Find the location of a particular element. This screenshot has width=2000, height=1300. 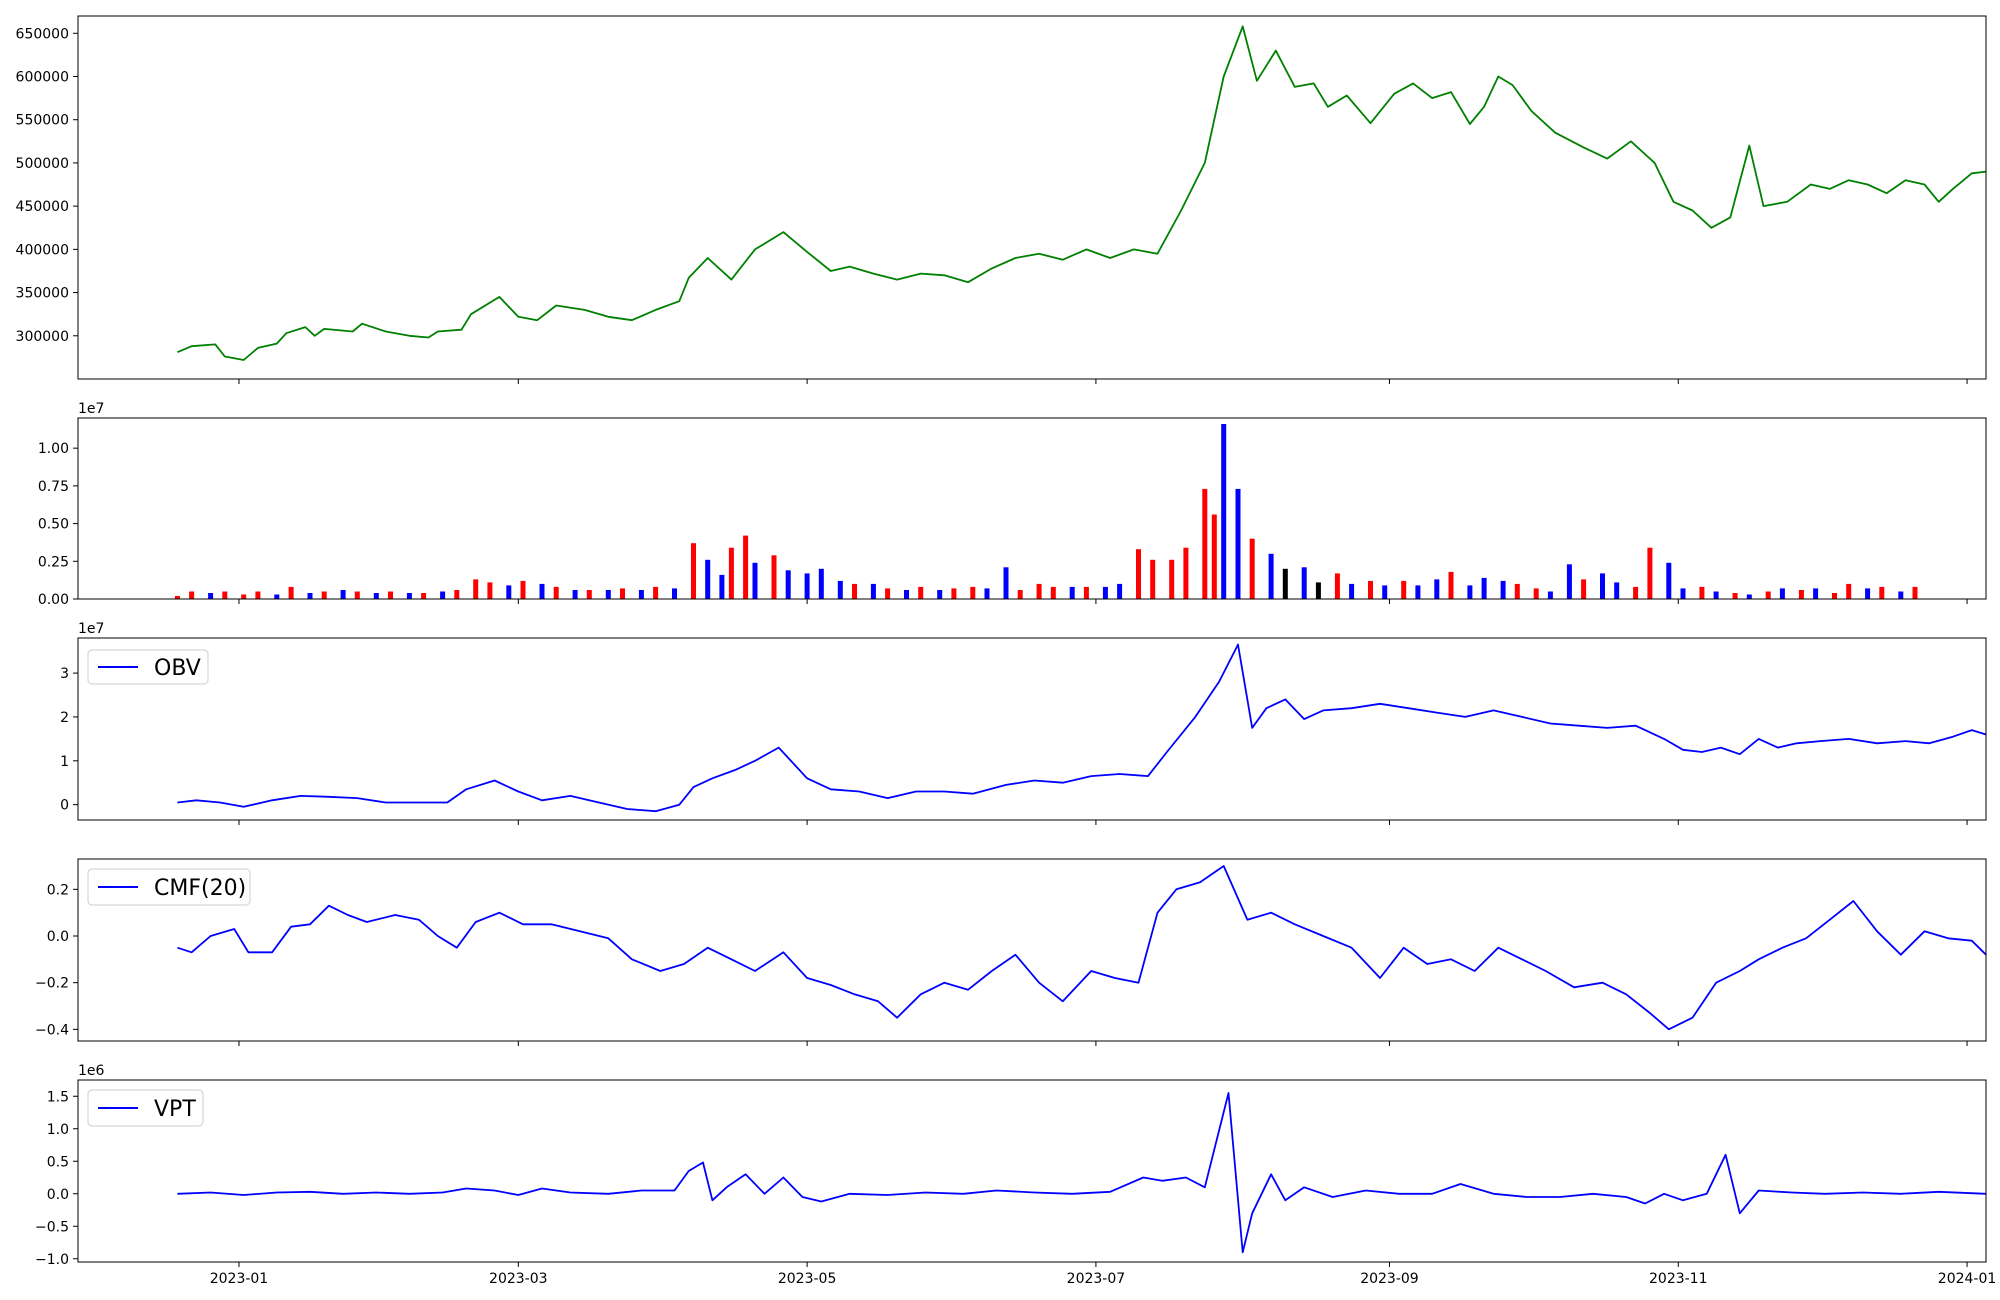

obv-y-tick-label: 0 is located at coordinates (64, 806).